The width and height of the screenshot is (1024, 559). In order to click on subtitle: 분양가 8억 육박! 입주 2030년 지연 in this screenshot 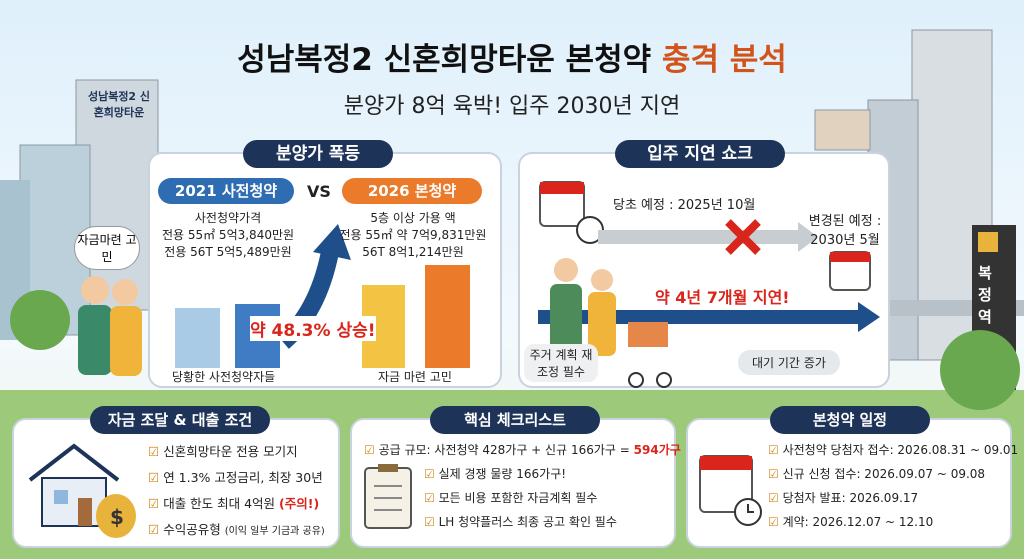, I will do `click(512, 106)`.